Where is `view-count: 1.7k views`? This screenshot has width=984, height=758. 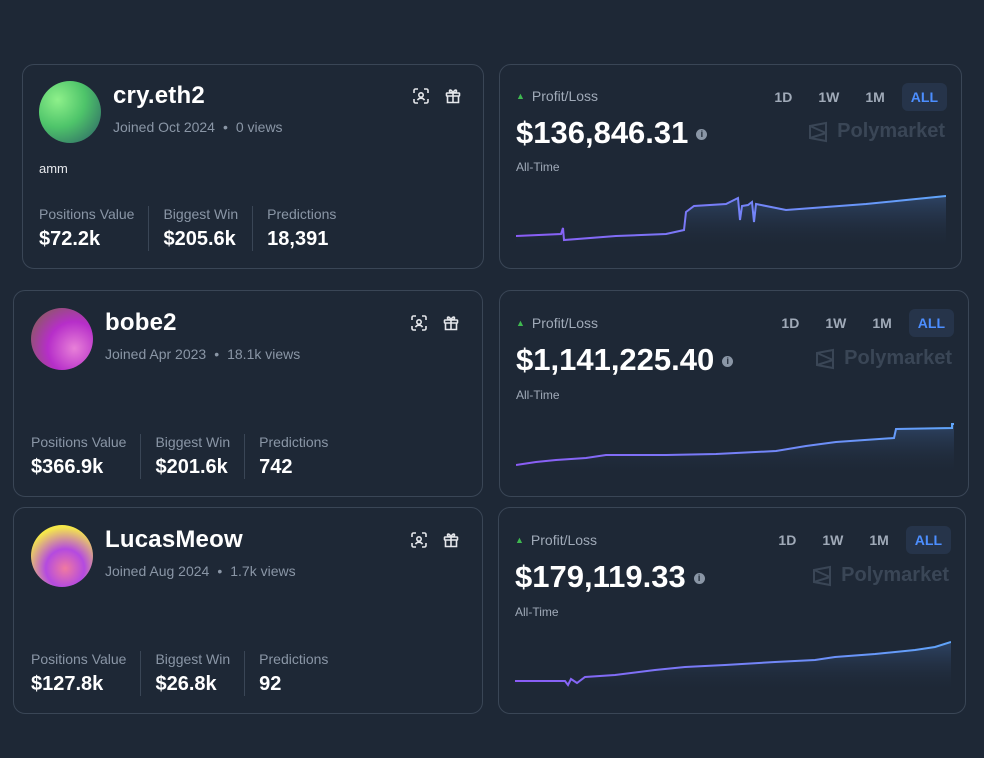 view-count: 1.7k views is located at coordinates (263, 571).